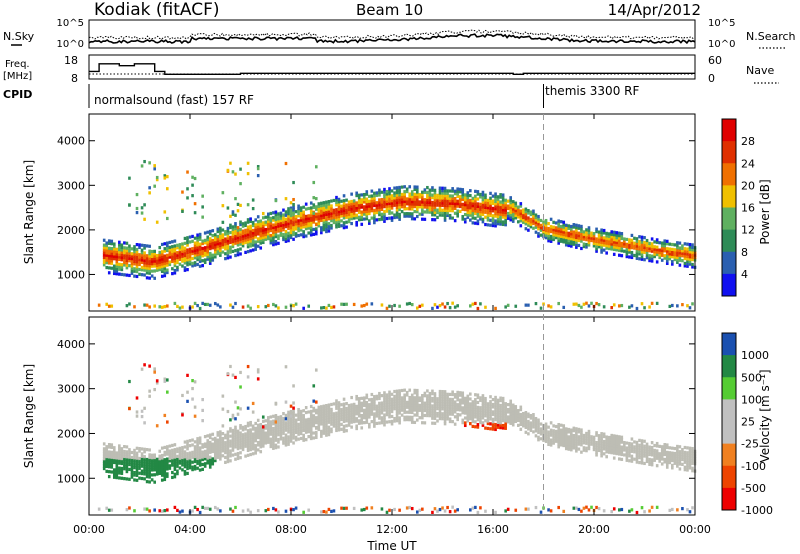  I want to click on noise-left-label: N.Sky, so click(19, 36).